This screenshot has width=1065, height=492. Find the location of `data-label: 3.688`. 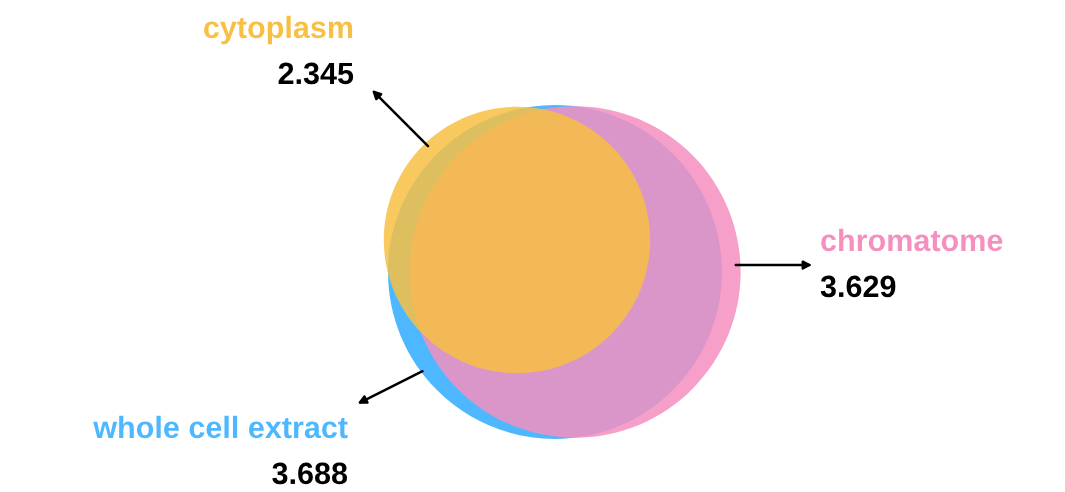

data-label: 3.688 is located at coordinates (310, 473).